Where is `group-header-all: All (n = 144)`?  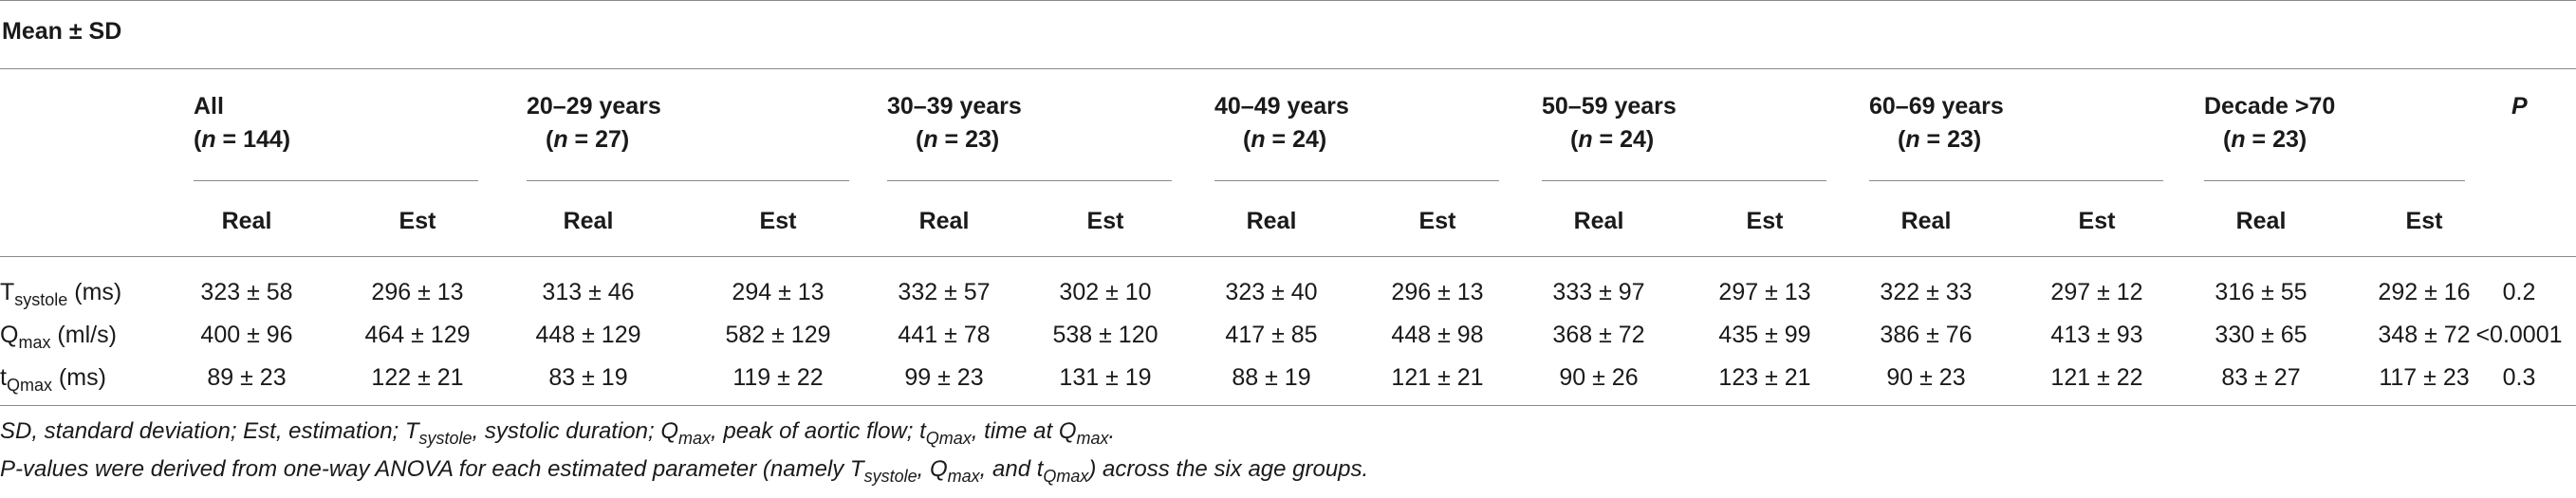
group-header-all: All (n = 144) is located at coordinates (242, 124).